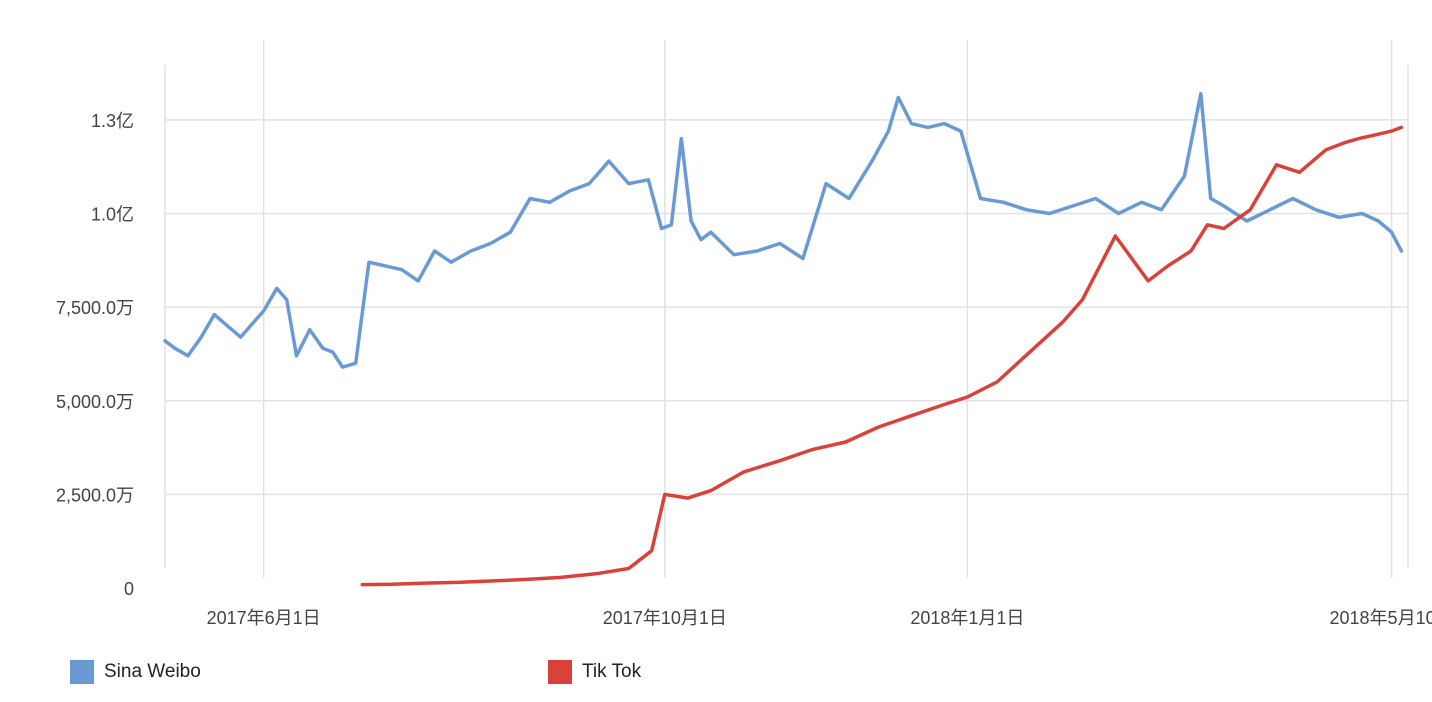 This screenshot has height=702, width=1432. Describe the element at coordinates (95, 308) in the screenshot. I see `y-tick-label: 7,500.0万` at that location.